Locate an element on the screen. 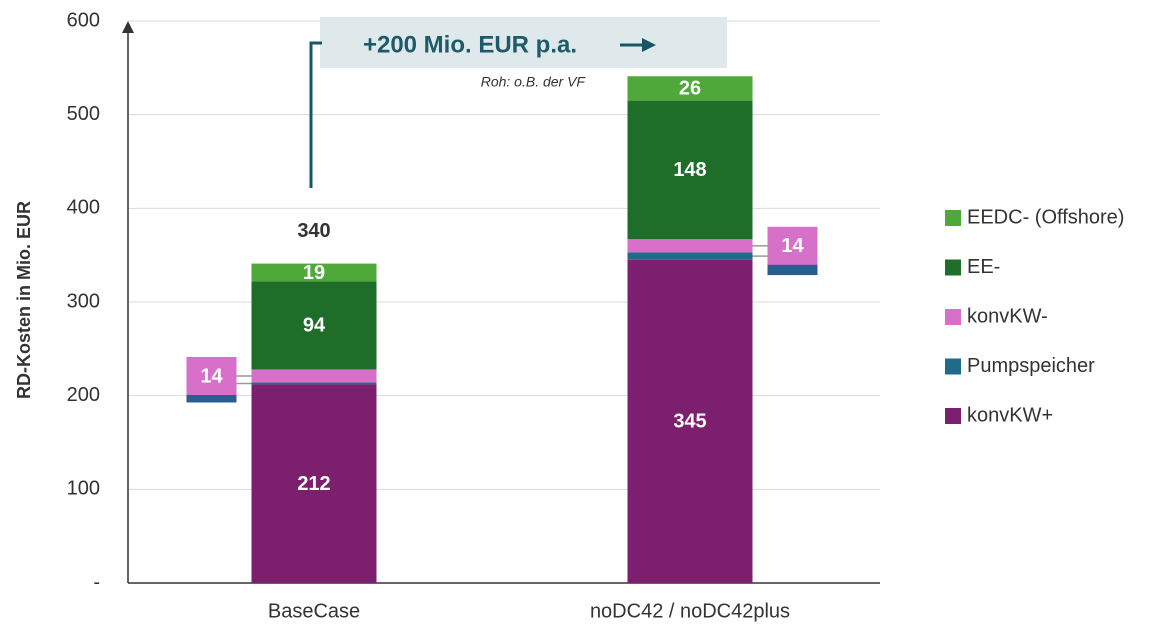 The width and height of the screenshot is (1173, 635). arrow-head is located at coordinates (649, 45).